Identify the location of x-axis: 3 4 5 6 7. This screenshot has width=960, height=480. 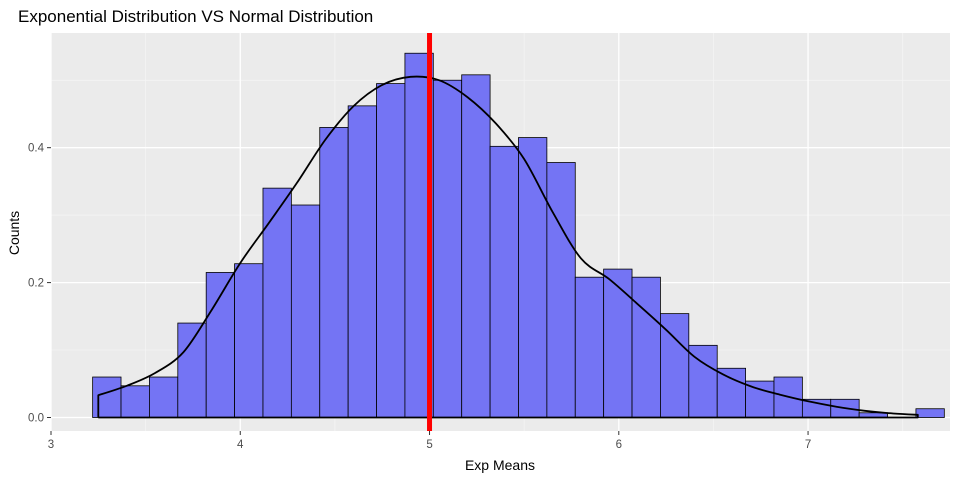
(429, 441).